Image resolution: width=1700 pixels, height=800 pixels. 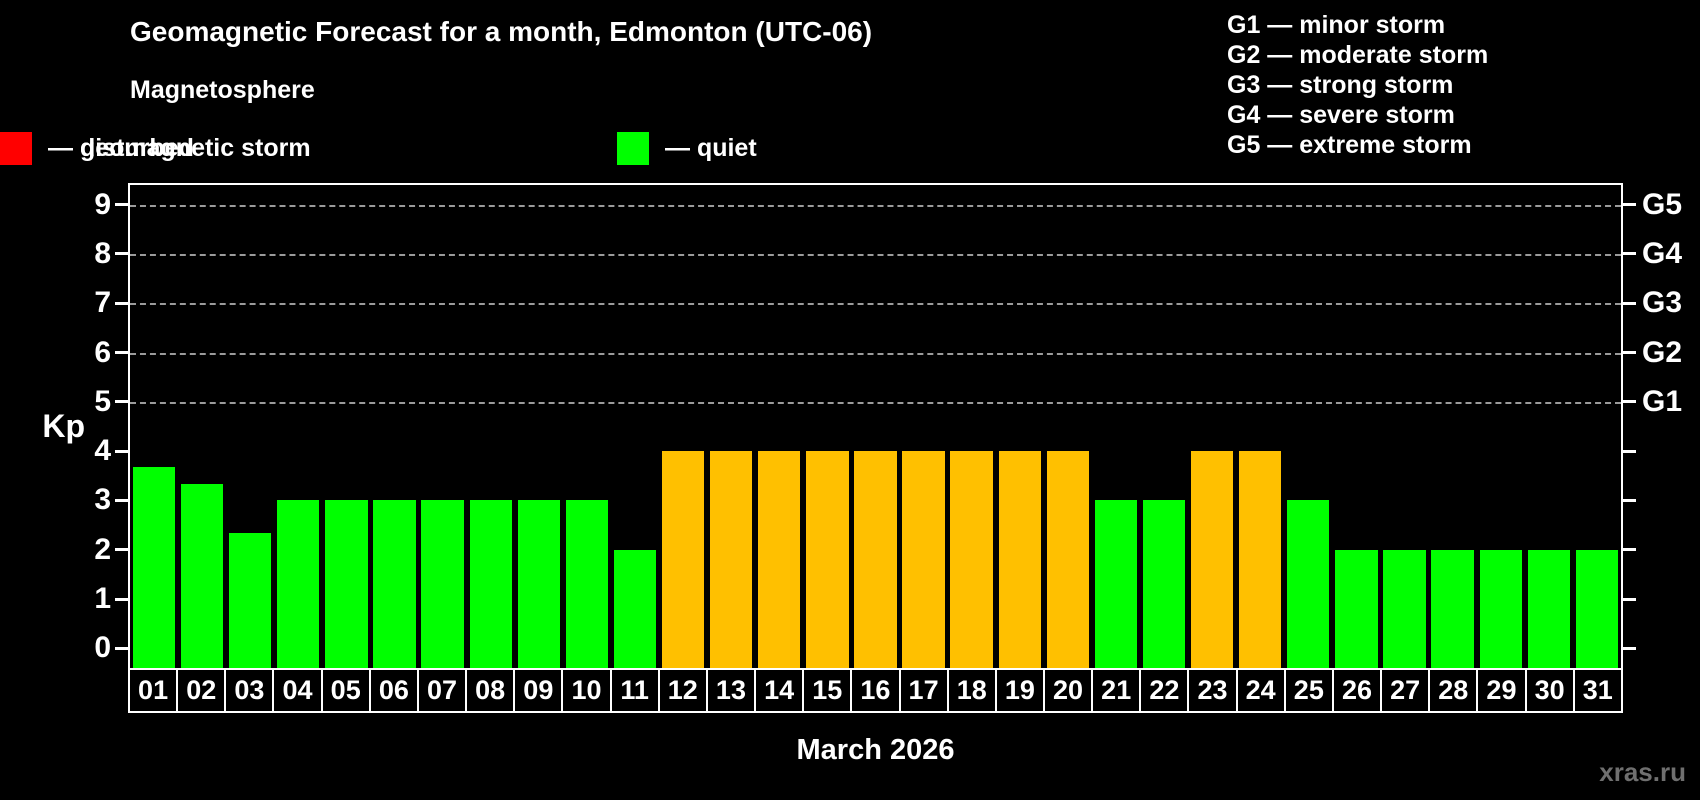 I want to click on storm-scale-g4: G4 — severe storm, so click(x=1341, y=115).